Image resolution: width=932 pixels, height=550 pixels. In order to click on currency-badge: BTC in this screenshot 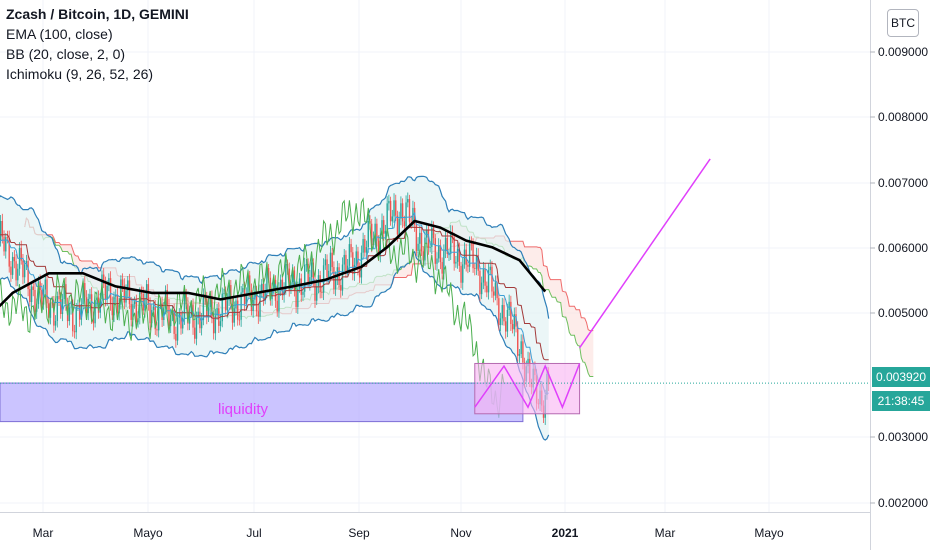, I will do `click(903, 23)`.